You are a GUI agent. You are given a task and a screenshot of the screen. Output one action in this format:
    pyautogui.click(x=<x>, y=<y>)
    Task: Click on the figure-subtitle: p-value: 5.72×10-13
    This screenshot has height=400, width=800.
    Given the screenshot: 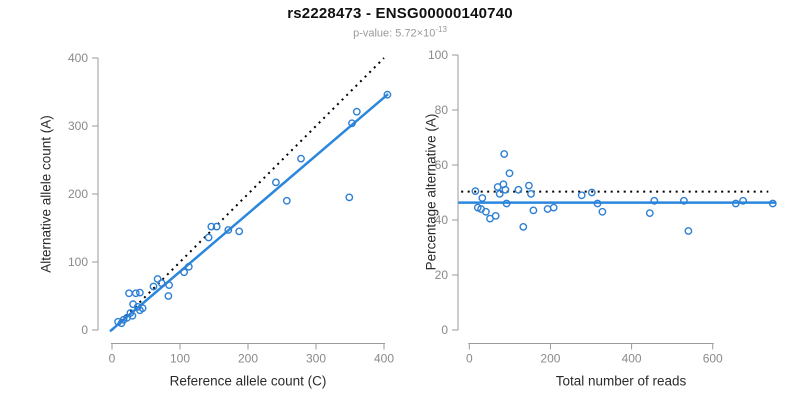 What is the action you would take?
    pyautogui.click(x=400, y=32)
    